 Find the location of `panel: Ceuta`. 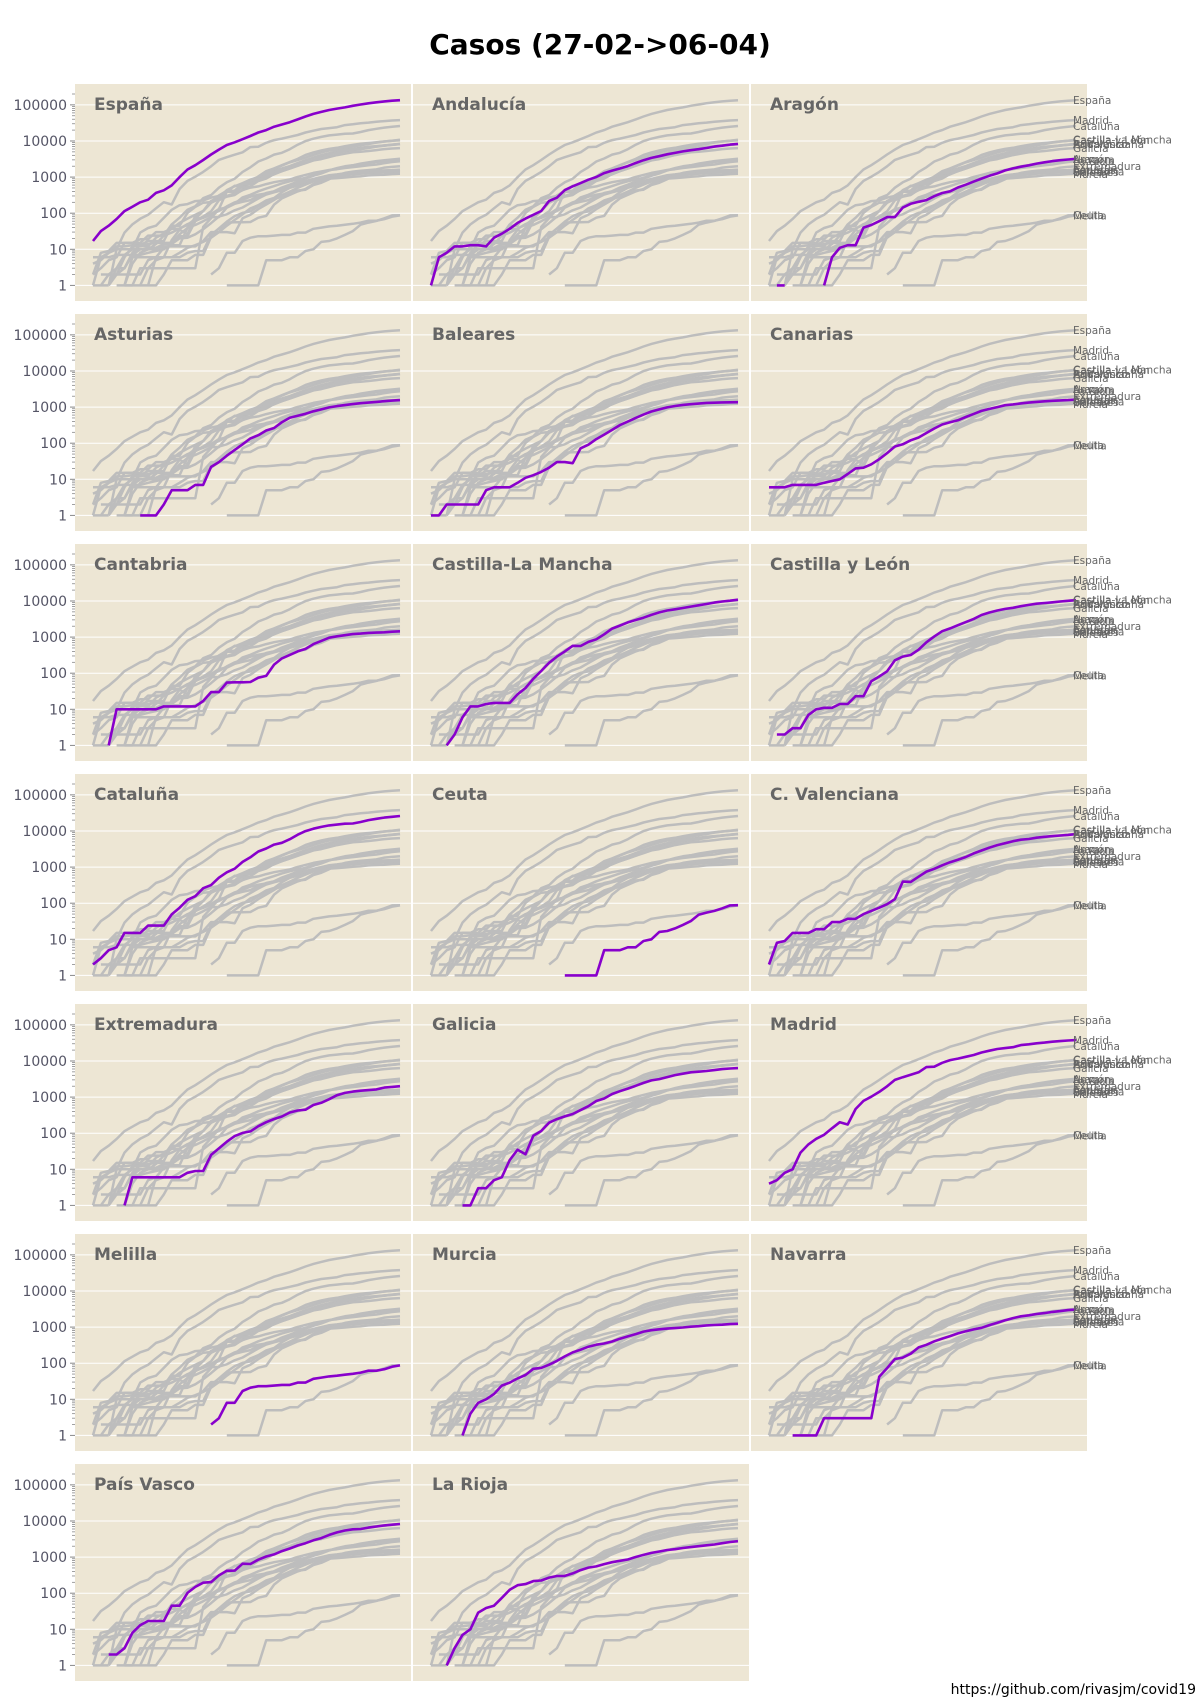

panel: Ceuta is located at coordinates (581, 882).